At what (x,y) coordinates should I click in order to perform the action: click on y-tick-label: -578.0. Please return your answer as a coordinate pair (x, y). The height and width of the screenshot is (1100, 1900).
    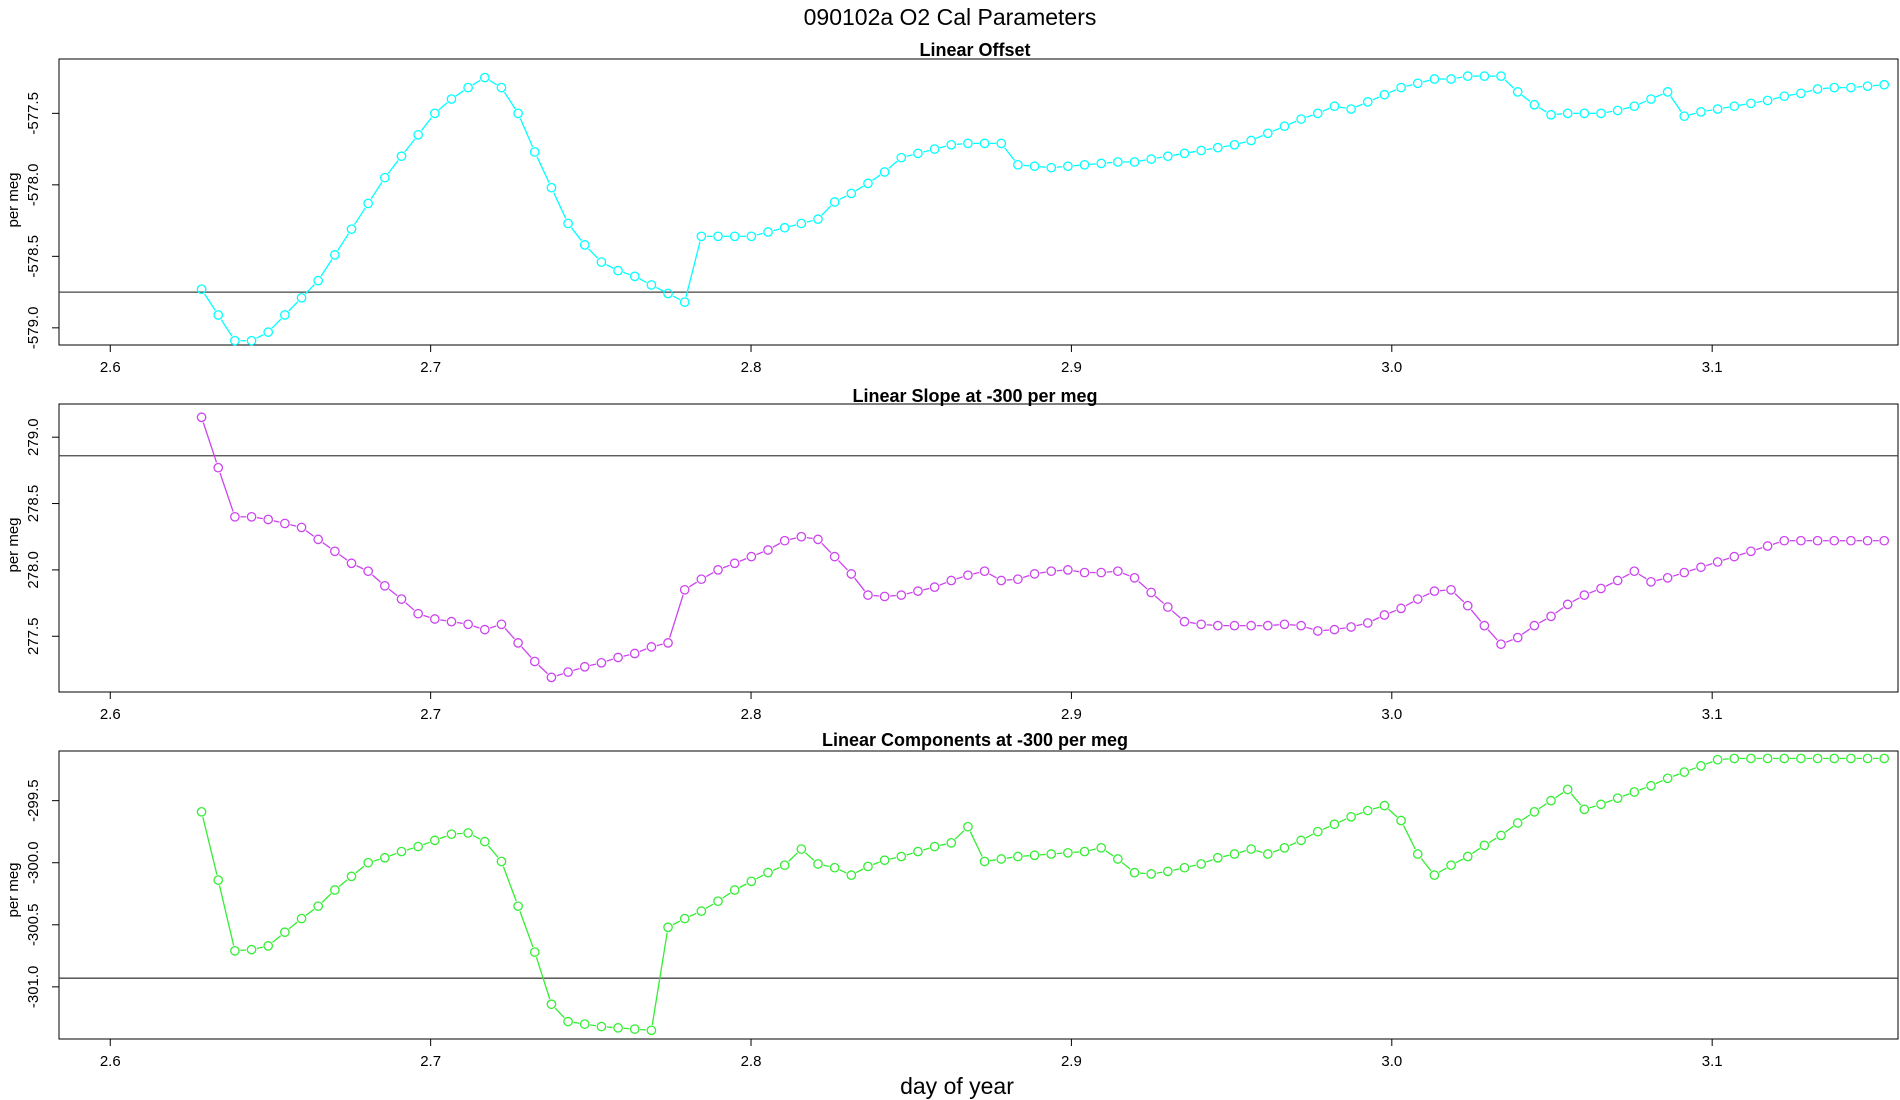
    Looking at the image, I should click on (33, 185).